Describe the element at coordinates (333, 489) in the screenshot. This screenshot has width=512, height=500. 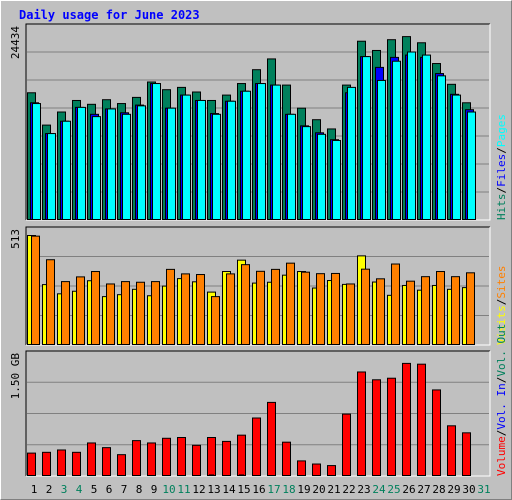
I see `x-tick-label-21: 21` at that location.